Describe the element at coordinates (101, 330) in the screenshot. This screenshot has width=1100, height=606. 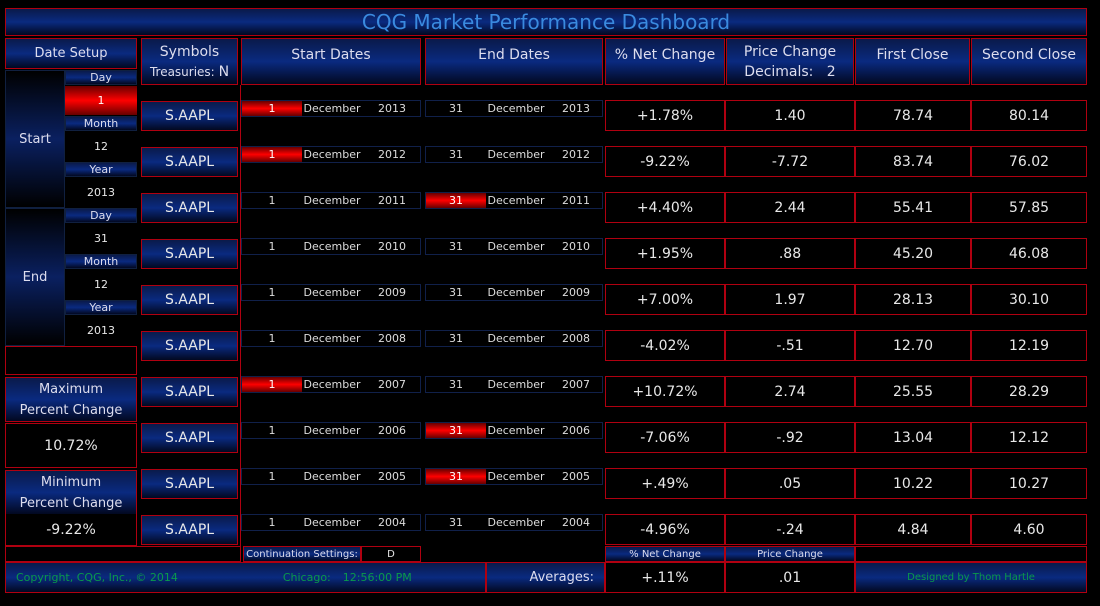
I see `end-year-input: 2013` at that location.